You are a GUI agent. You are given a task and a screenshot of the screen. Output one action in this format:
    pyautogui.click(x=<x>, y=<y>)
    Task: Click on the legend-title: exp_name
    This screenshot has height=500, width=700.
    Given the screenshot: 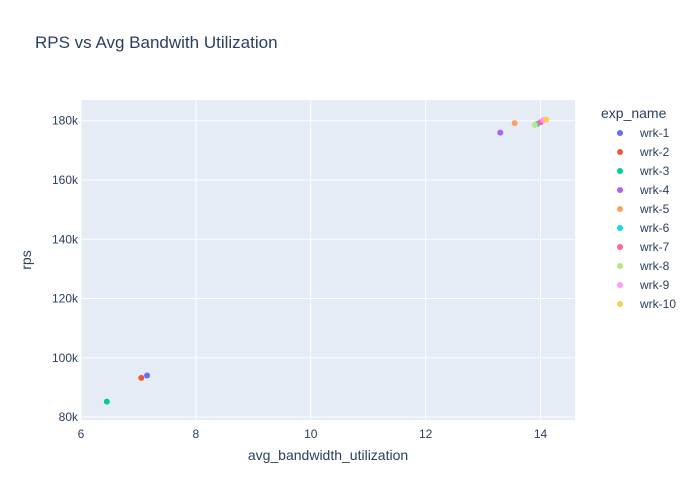 What is the action you would take?
    pyautogui.click(x=634, y=113)
    